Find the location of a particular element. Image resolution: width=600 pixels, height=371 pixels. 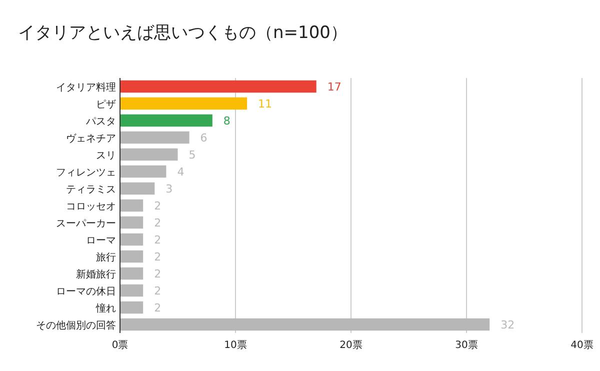

y-tick-label: その他個別の回答 is located at coordinates (76, 326).